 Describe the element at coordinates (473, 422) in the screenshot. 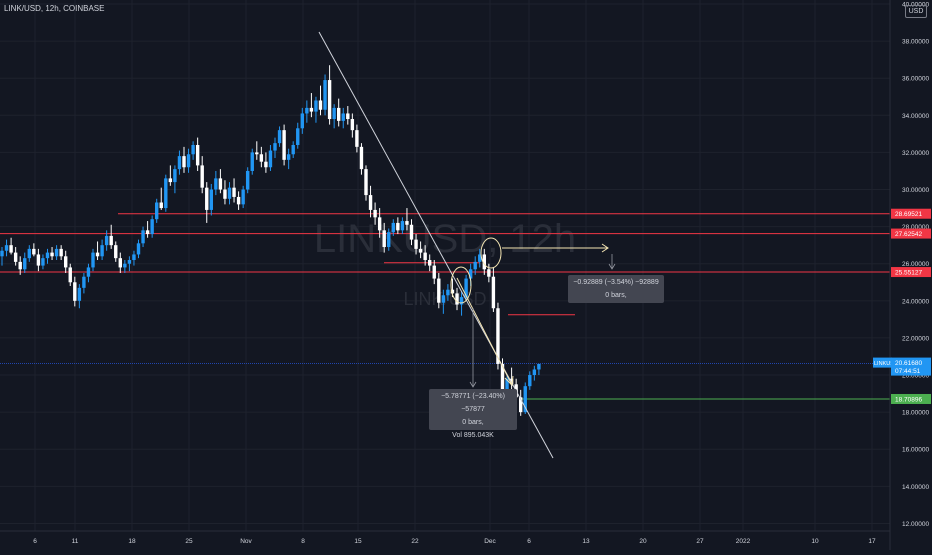

I see `tooltip-line: 0 bars,` at that location.